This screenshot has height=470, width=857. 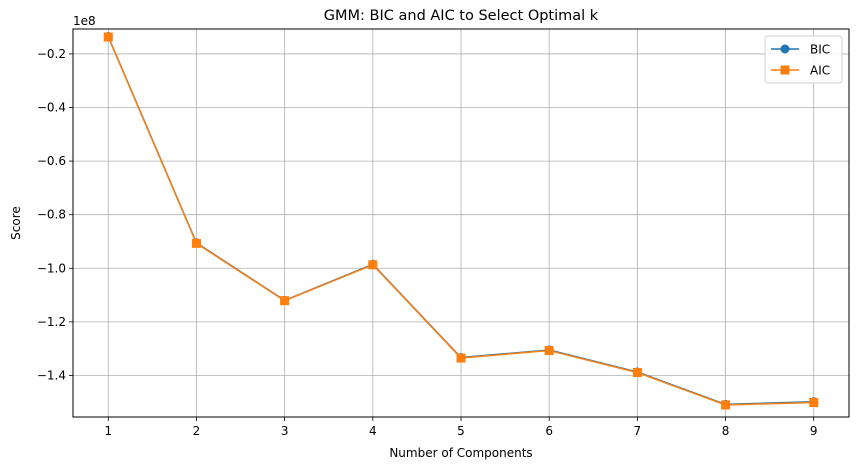 I want to click on y-tick-label: −0.6, so click(x=51, y=161).